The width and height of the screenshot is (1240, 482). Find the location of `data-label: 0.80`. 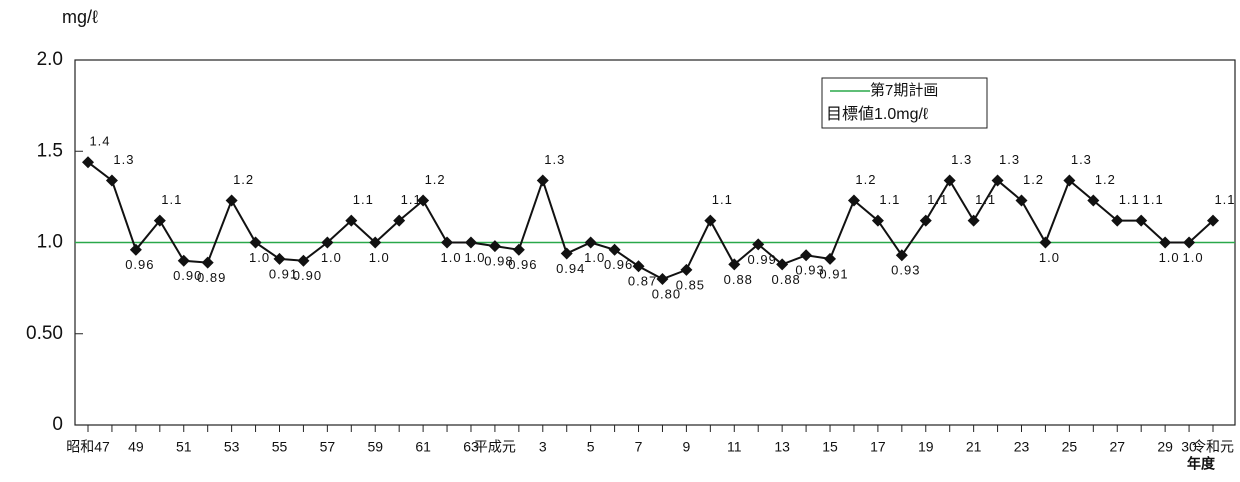

data-label: 0.80 is located at coordinates (666, 293).